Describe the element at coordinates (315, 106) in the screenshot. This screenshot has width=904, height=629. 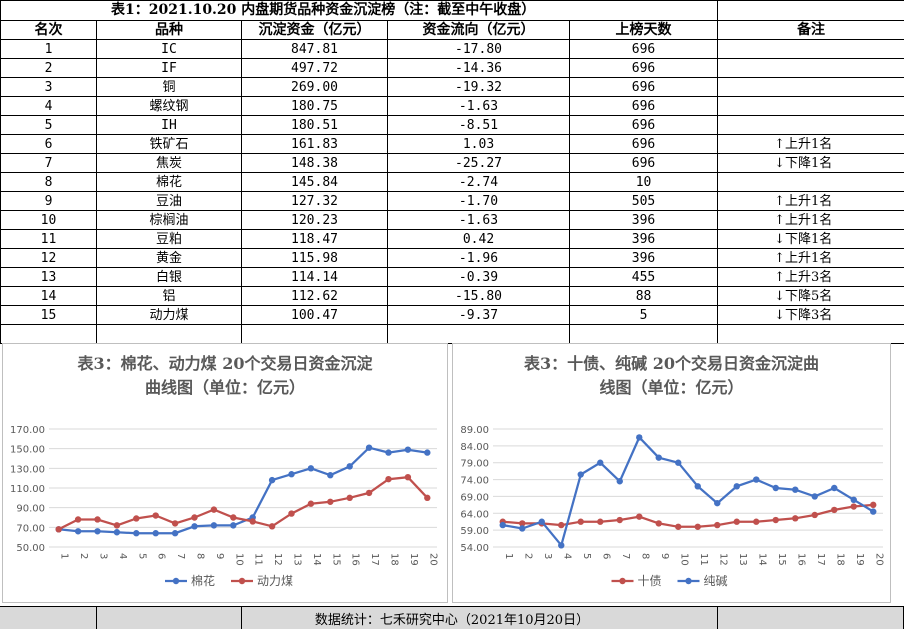
I see `fund-cell: 180.75` at that location.